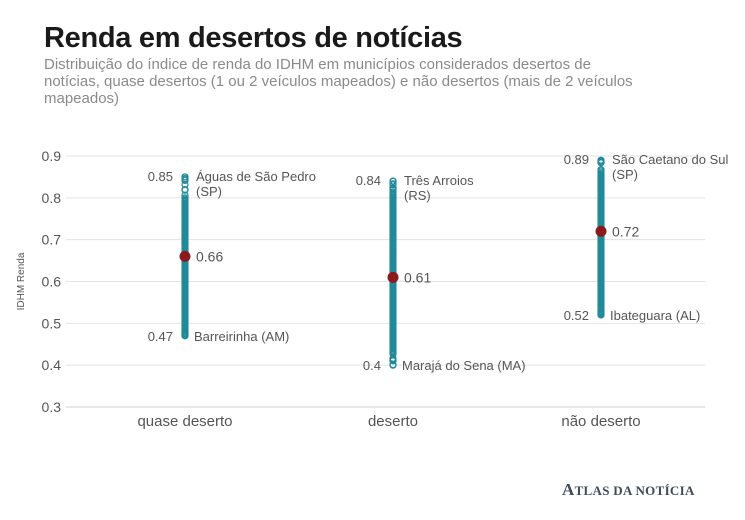  I want to click on max-value-label: 0.85, so click(160, 176).